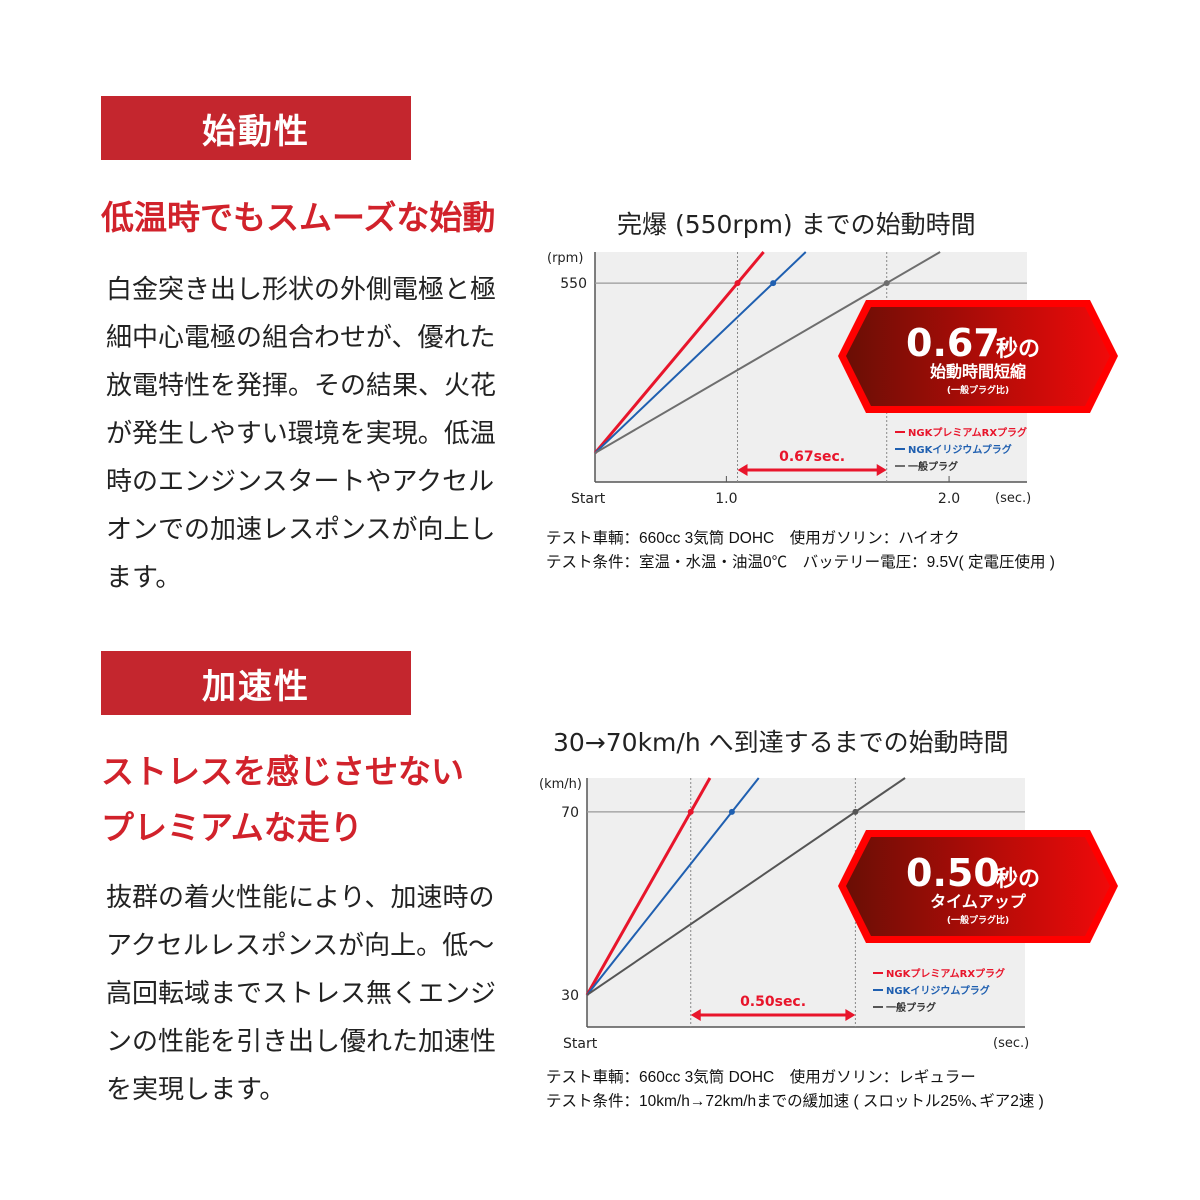  What do you see at coordinates (256, 683) in the screenshot?
I see `section-label-acceleration: 加速性` at bounding box center [256, 683].